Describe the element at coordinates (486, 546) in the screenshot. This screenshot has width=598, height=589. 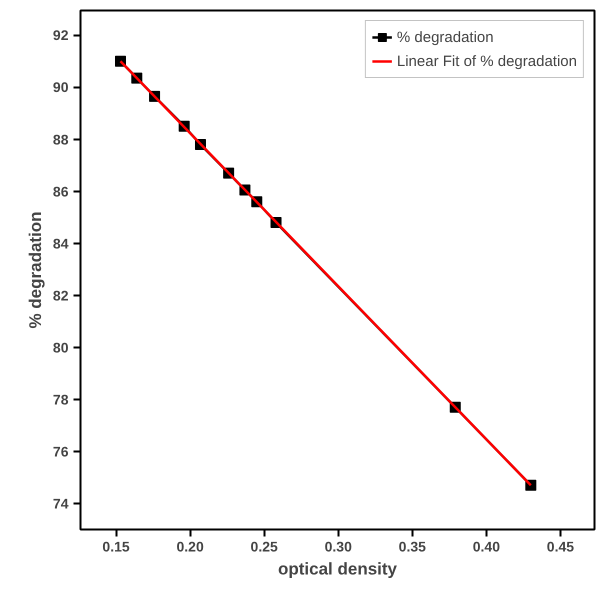
I see `x-tick-label: 0.40` at that location.